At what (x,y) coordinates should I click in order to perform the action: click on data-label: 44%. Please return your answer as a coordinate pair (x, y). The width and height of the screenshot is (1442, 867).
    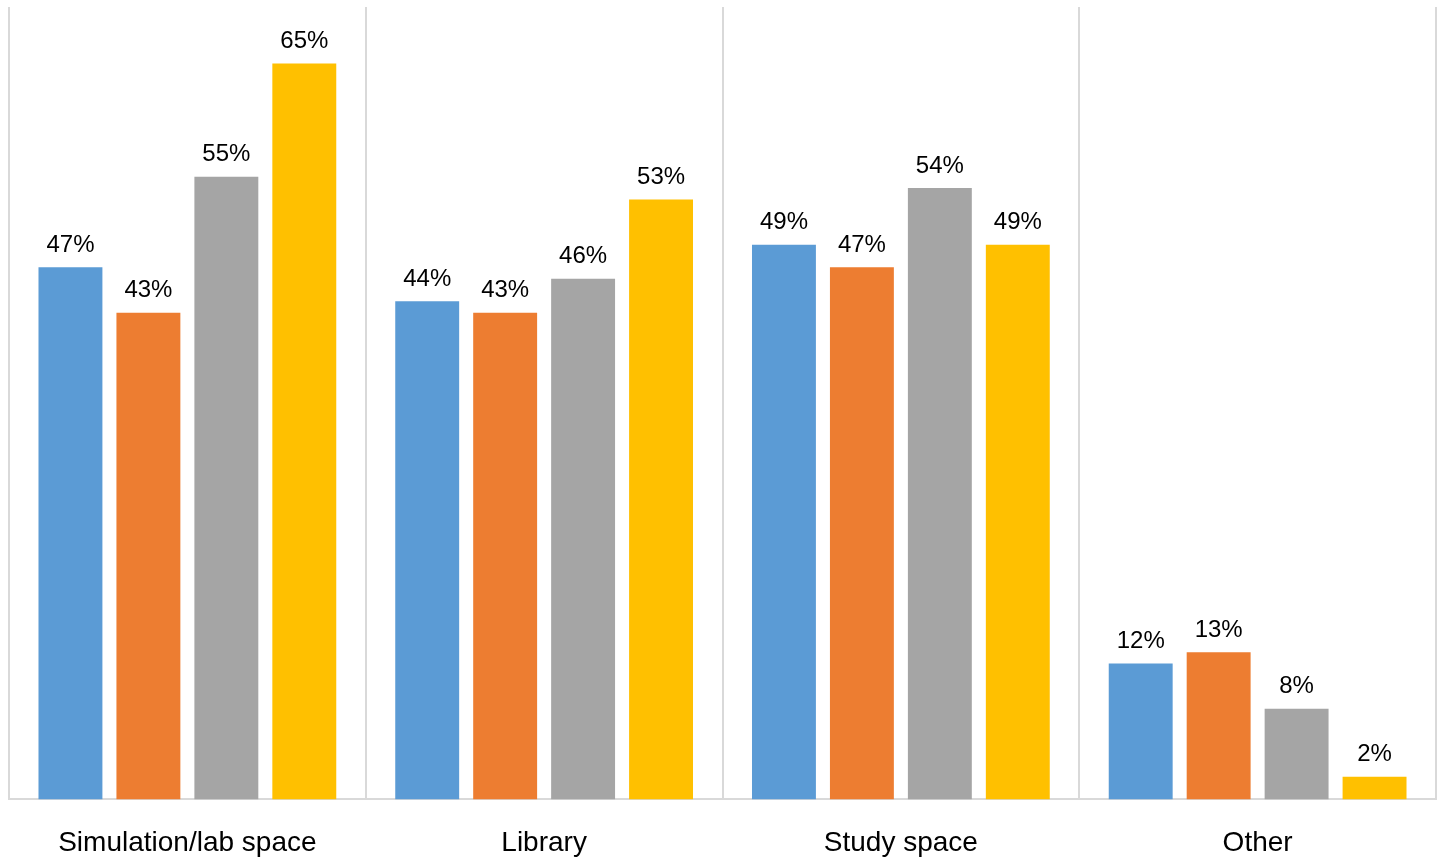
    Looking at the image, I should click on (427, 277).